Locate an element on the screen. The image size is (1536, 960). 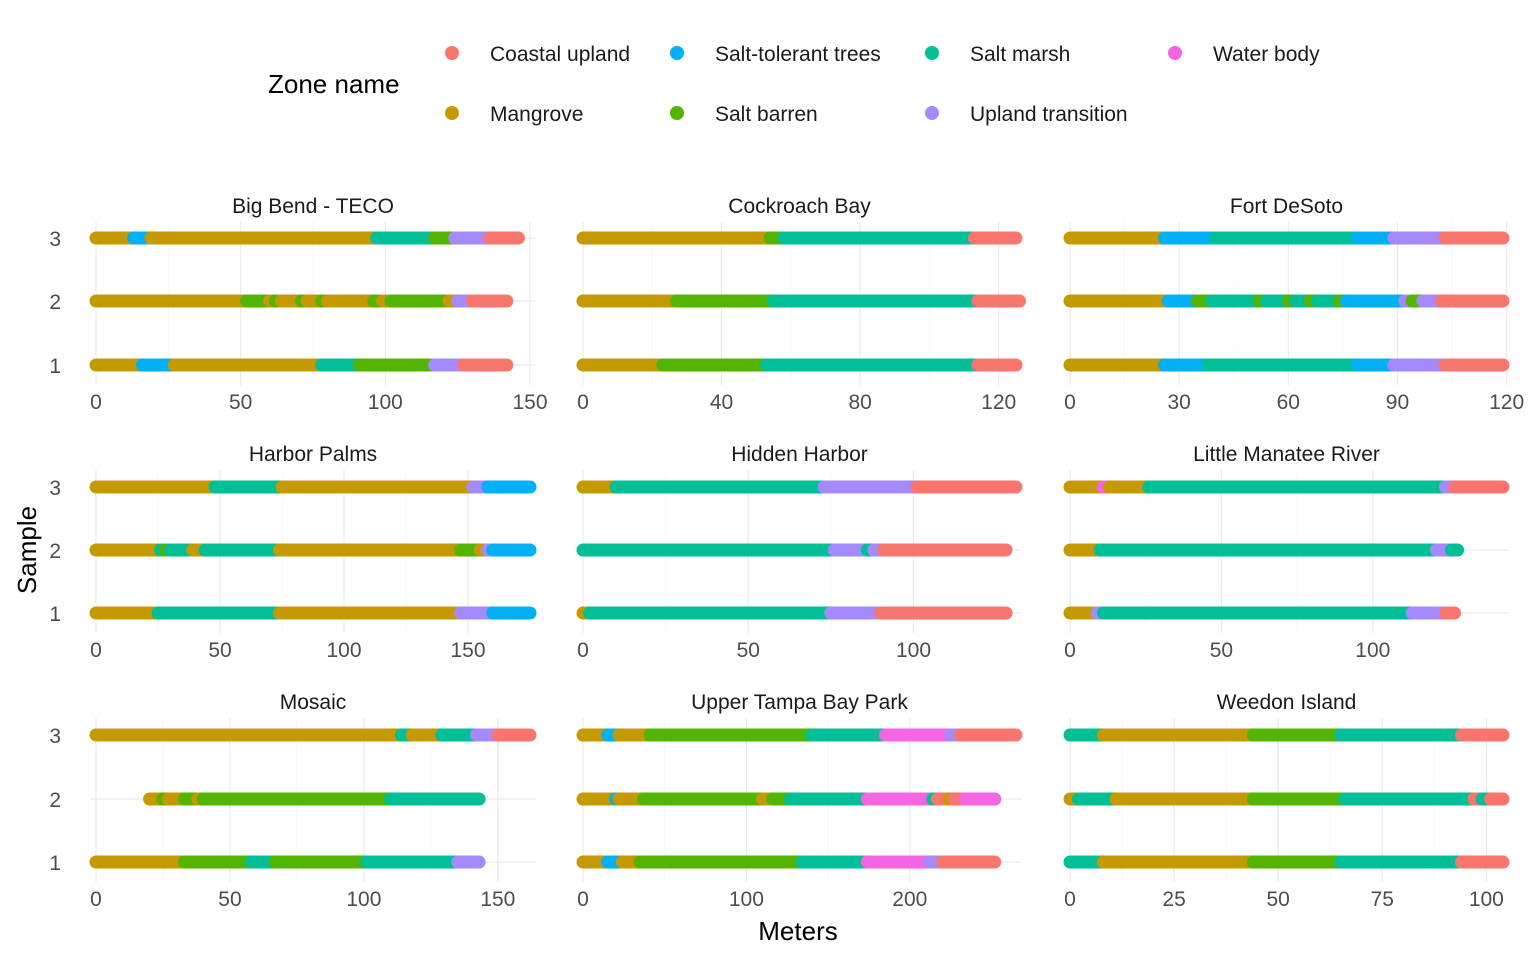
legend-label-coastal-upland: Coastal upland is located at coordinates (560, 54).